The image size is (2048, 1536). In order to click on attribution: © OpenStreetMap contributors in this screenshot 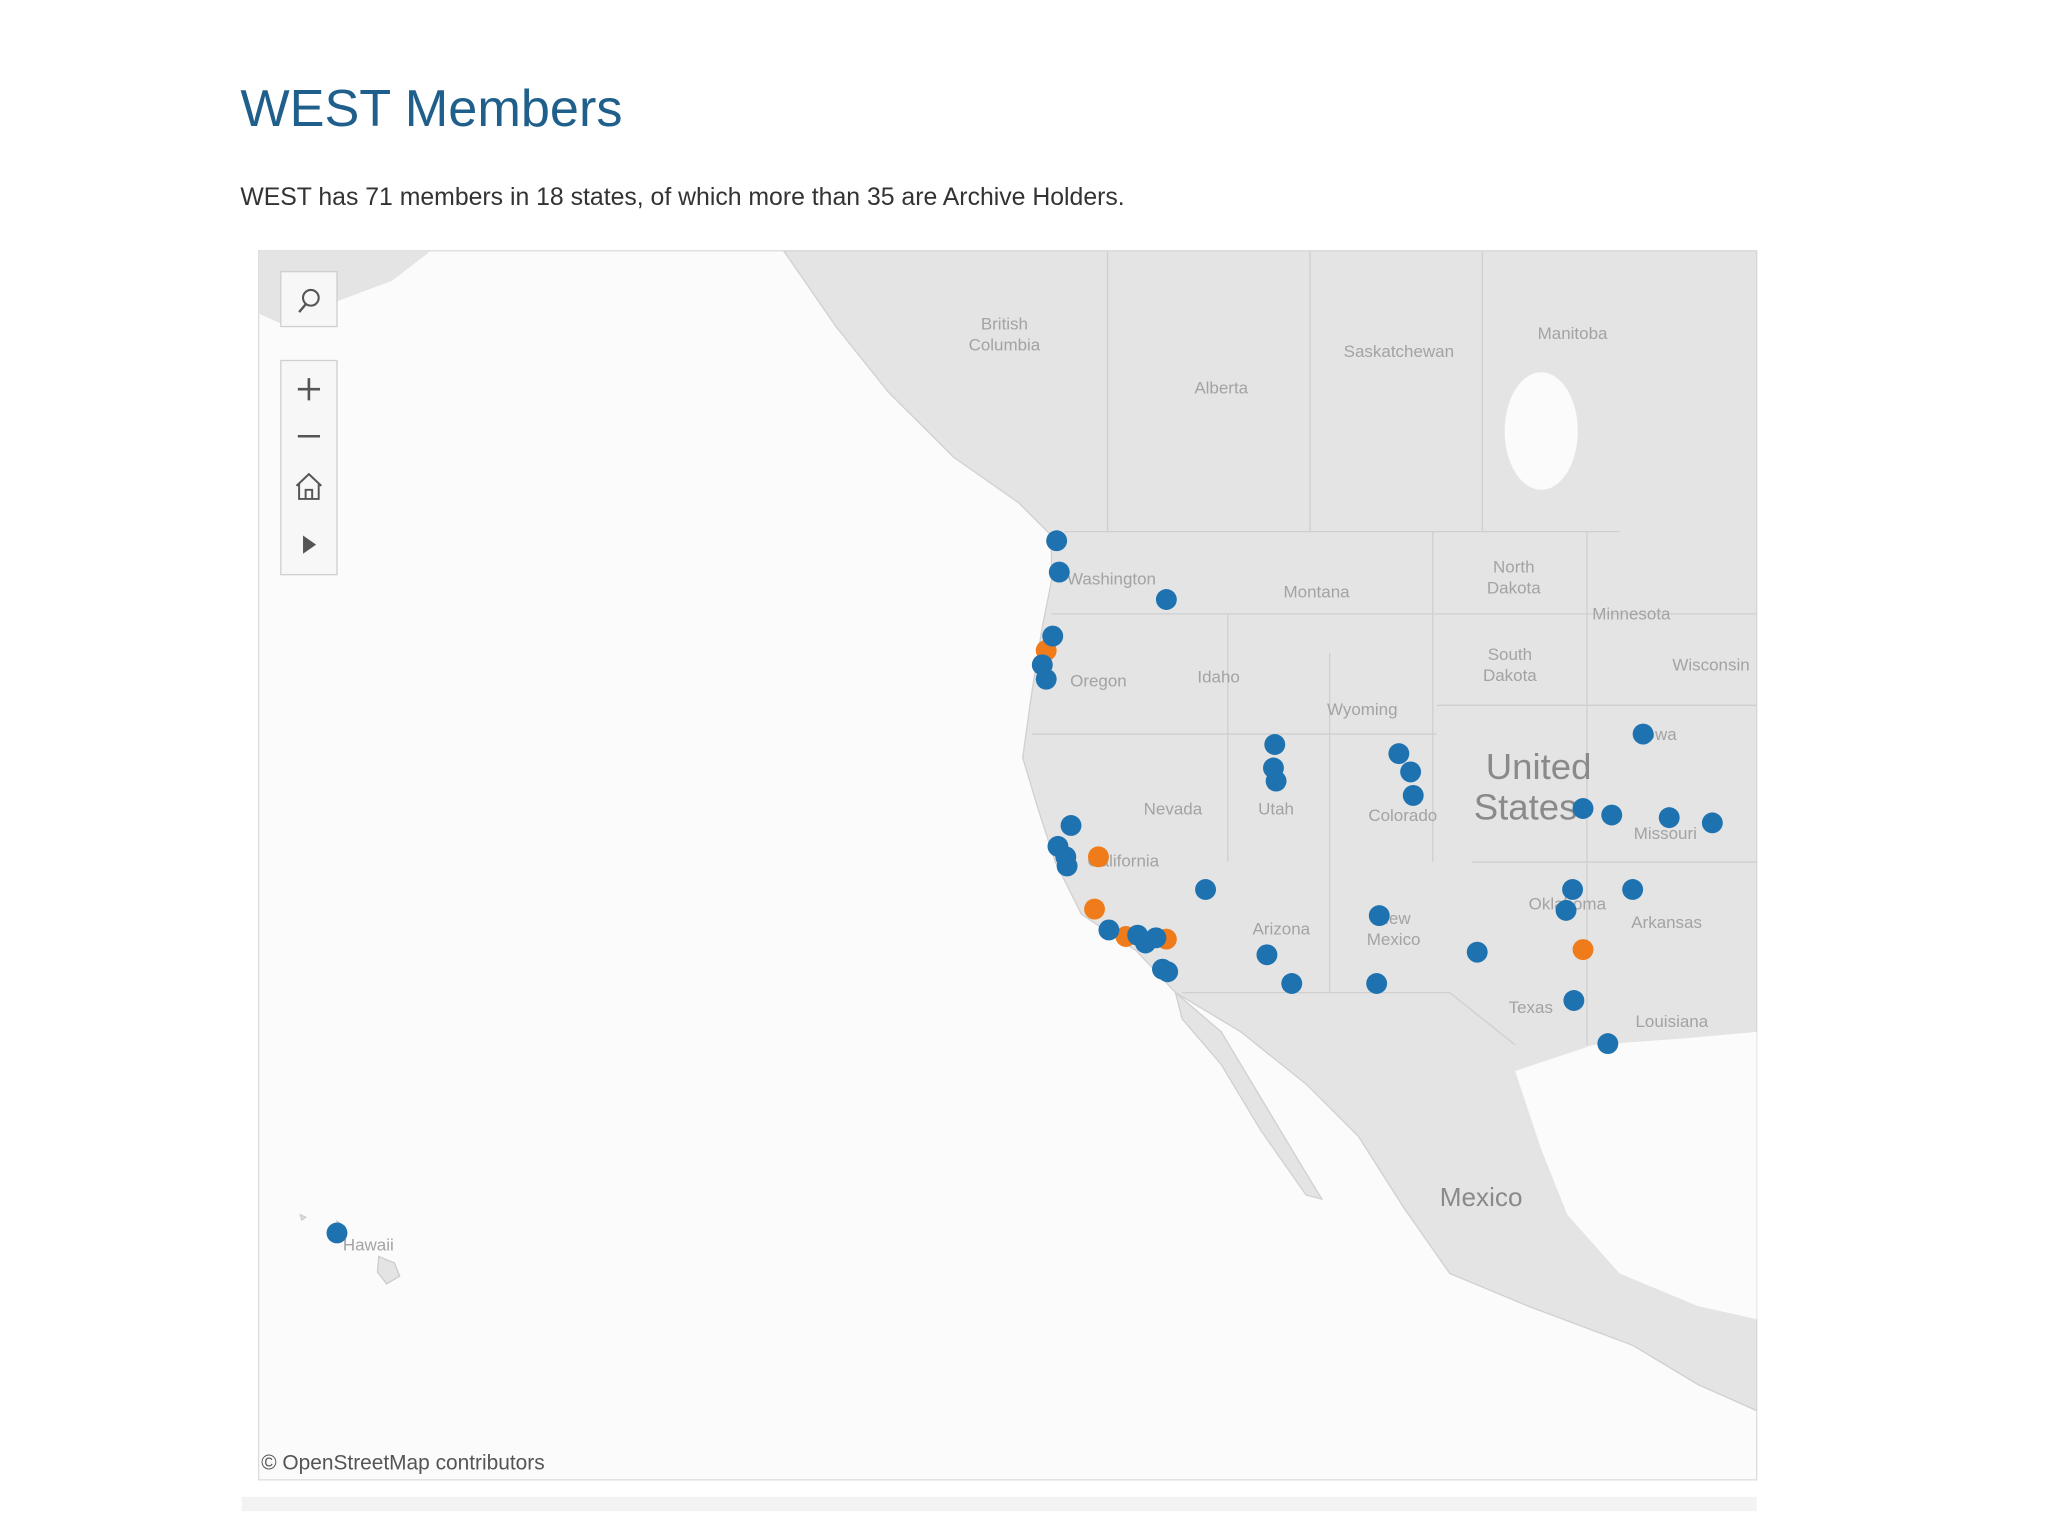, I will do `click(402, 1463)`.